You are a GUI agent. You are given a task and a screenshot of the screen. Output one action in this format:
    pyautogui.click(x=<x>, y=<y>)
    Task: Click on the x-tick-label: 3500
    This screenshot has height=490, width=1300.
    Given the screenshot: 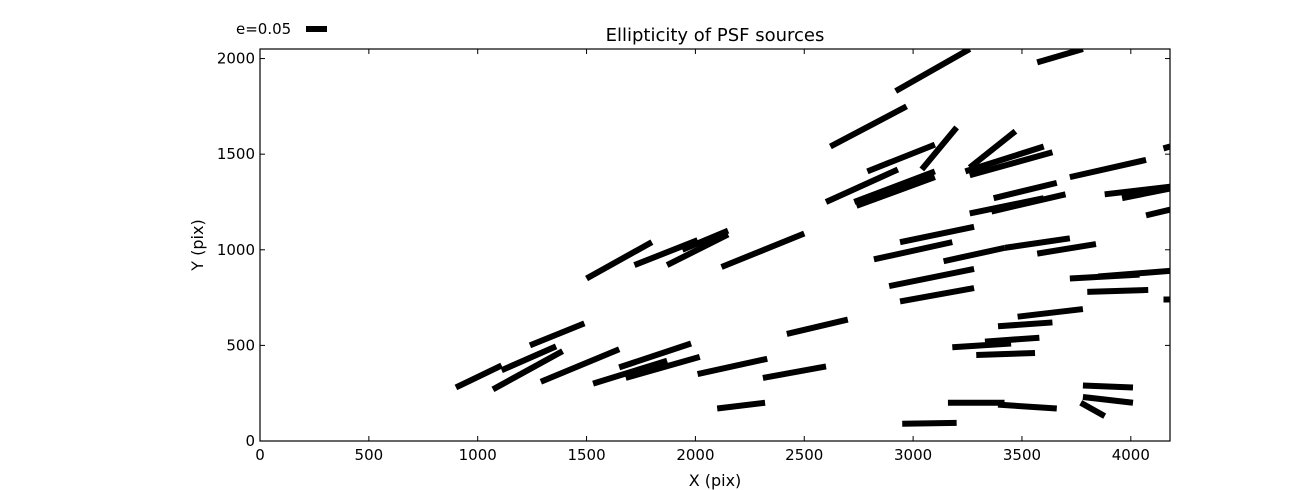 What is the action you would take?
    pyautogui.click(x=1022, y=455)
    